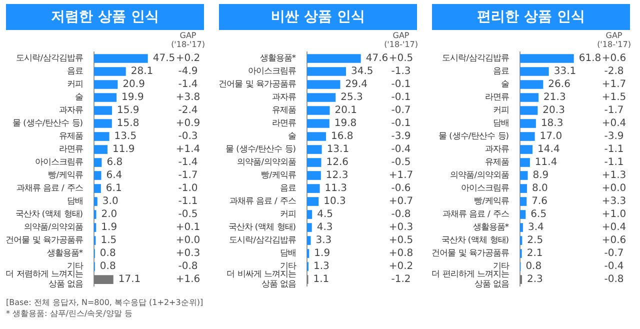 The width and height of the screenshot is (640, 329). Describe the element at coordinates (257, 83) in the screenshot. I see `y-tick-label: 건어물 및 육가공품류` at that location.